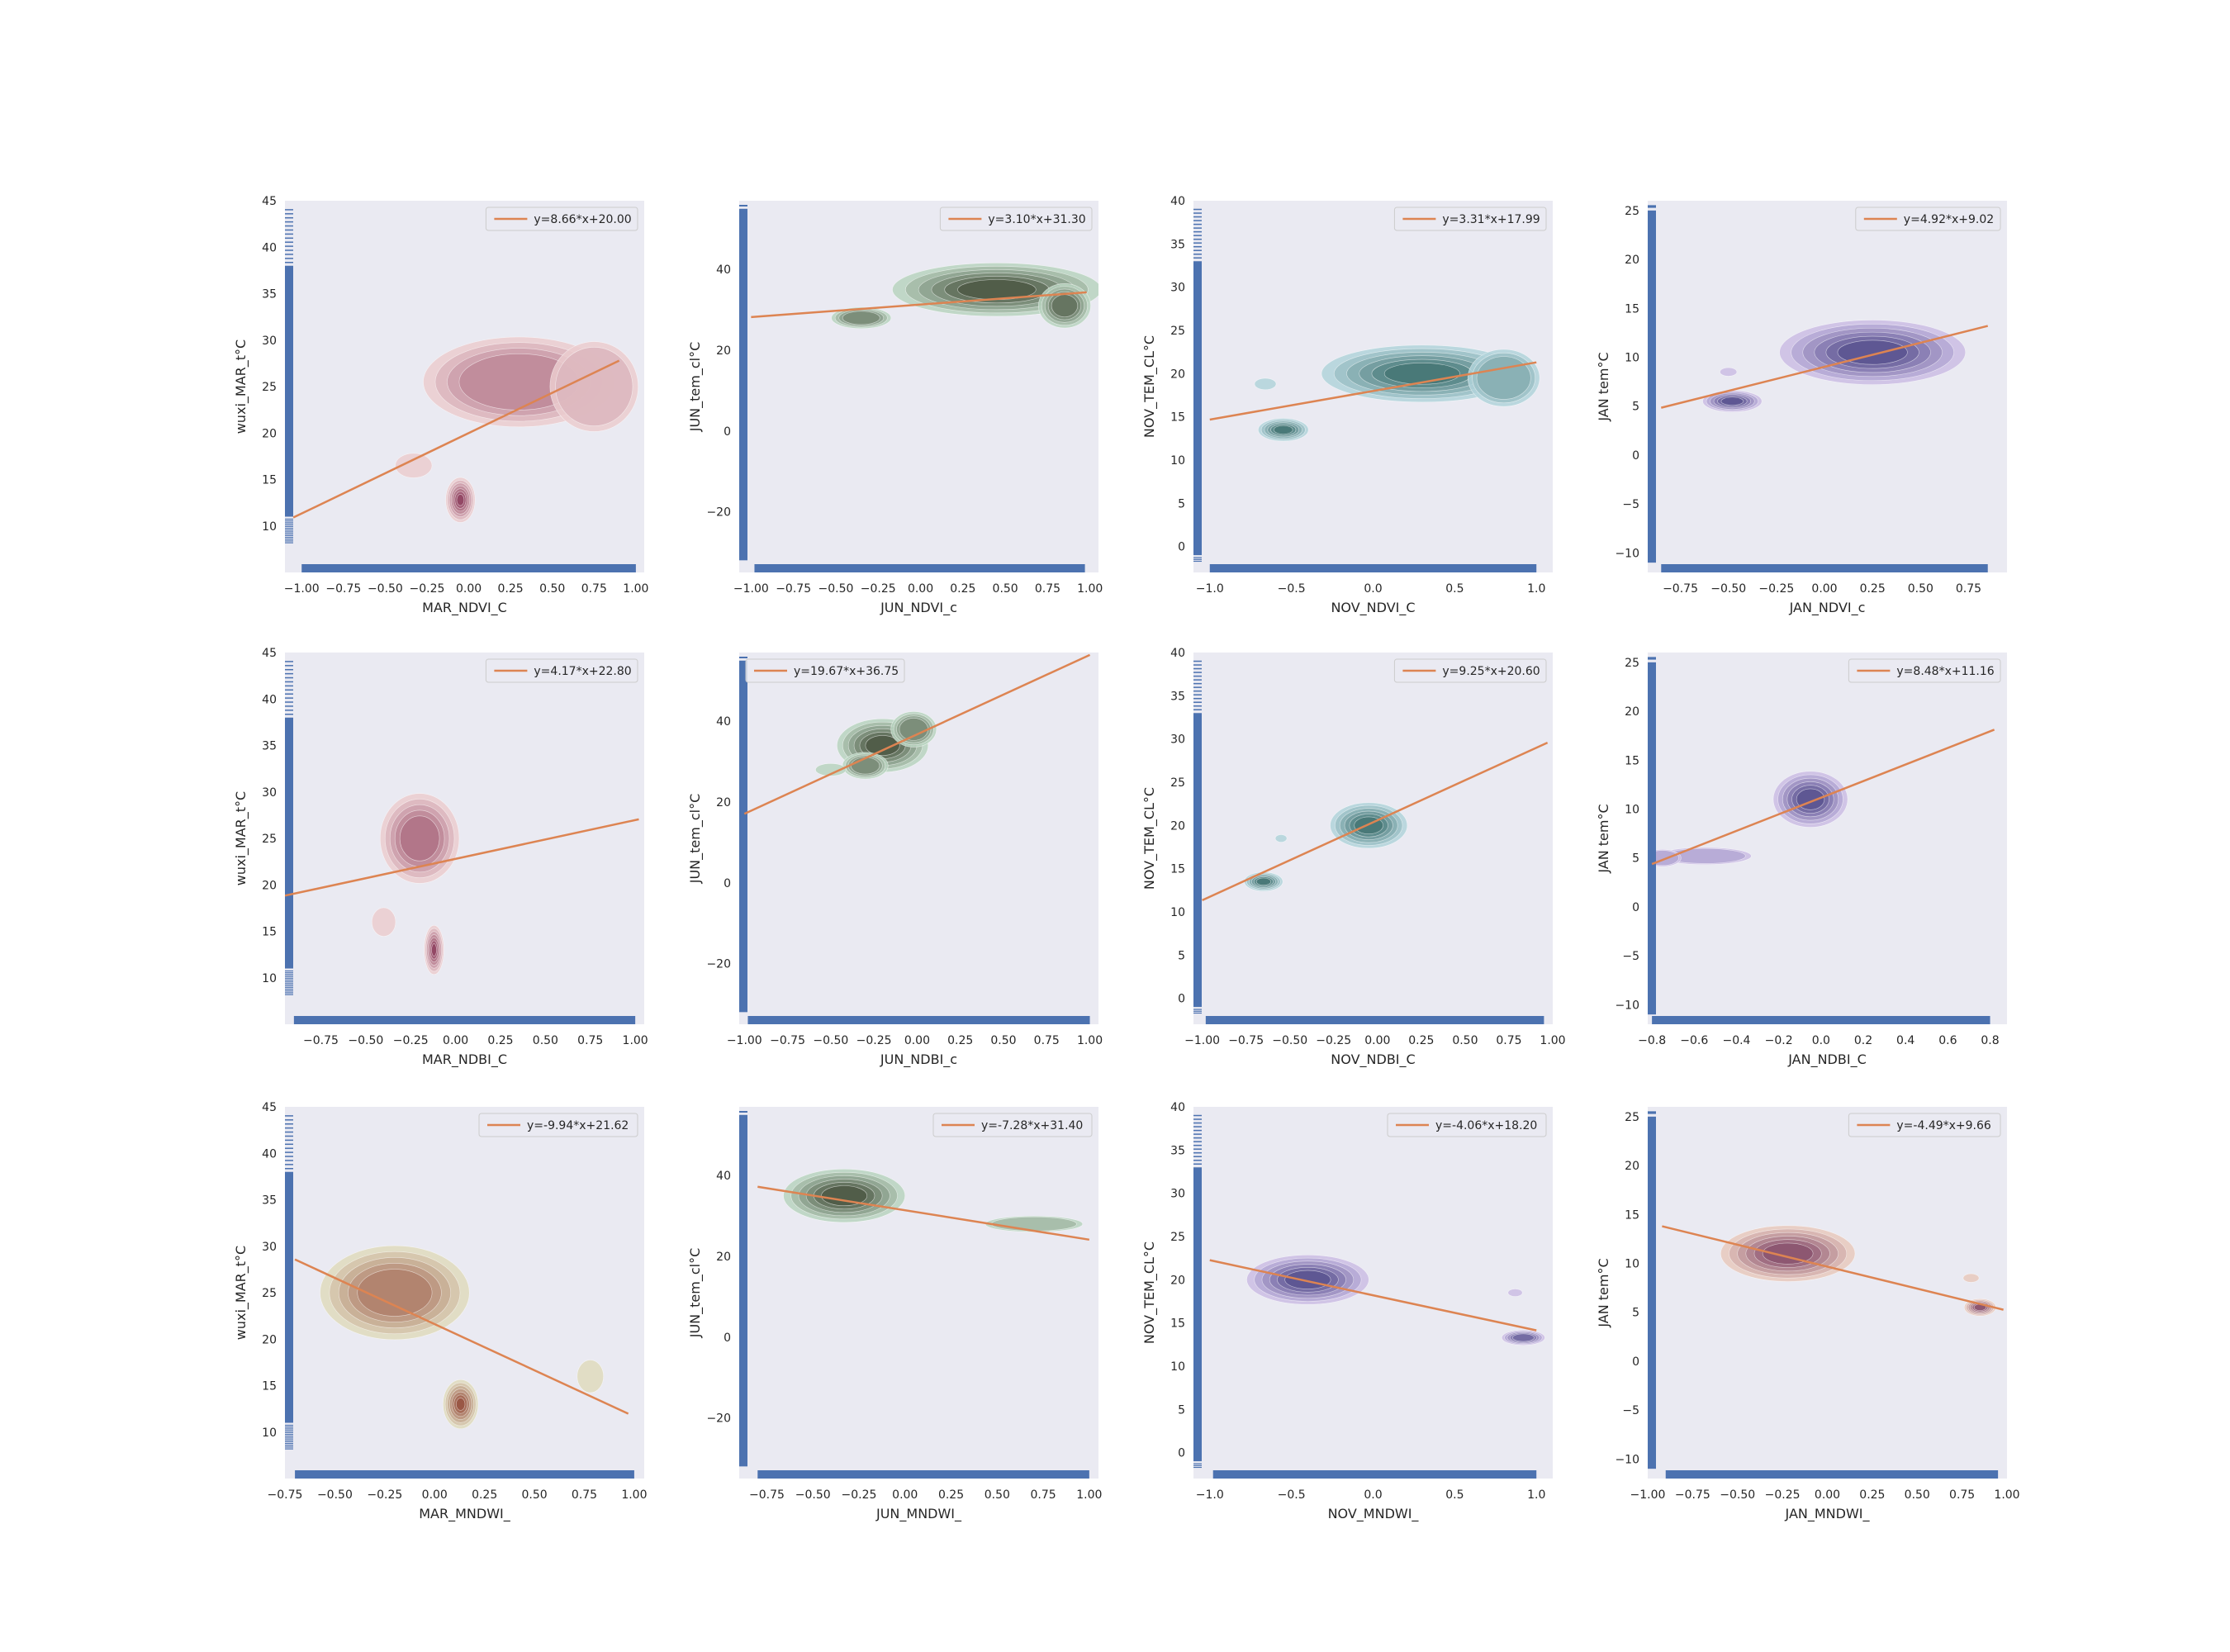 The height and width of the screenshot is (1652, 2230). What do you see at coordinates (578, 1125) in the screenshot?
I see `legend-label: y=-9.94*x+21.62` at bounding box center [578, 1125].